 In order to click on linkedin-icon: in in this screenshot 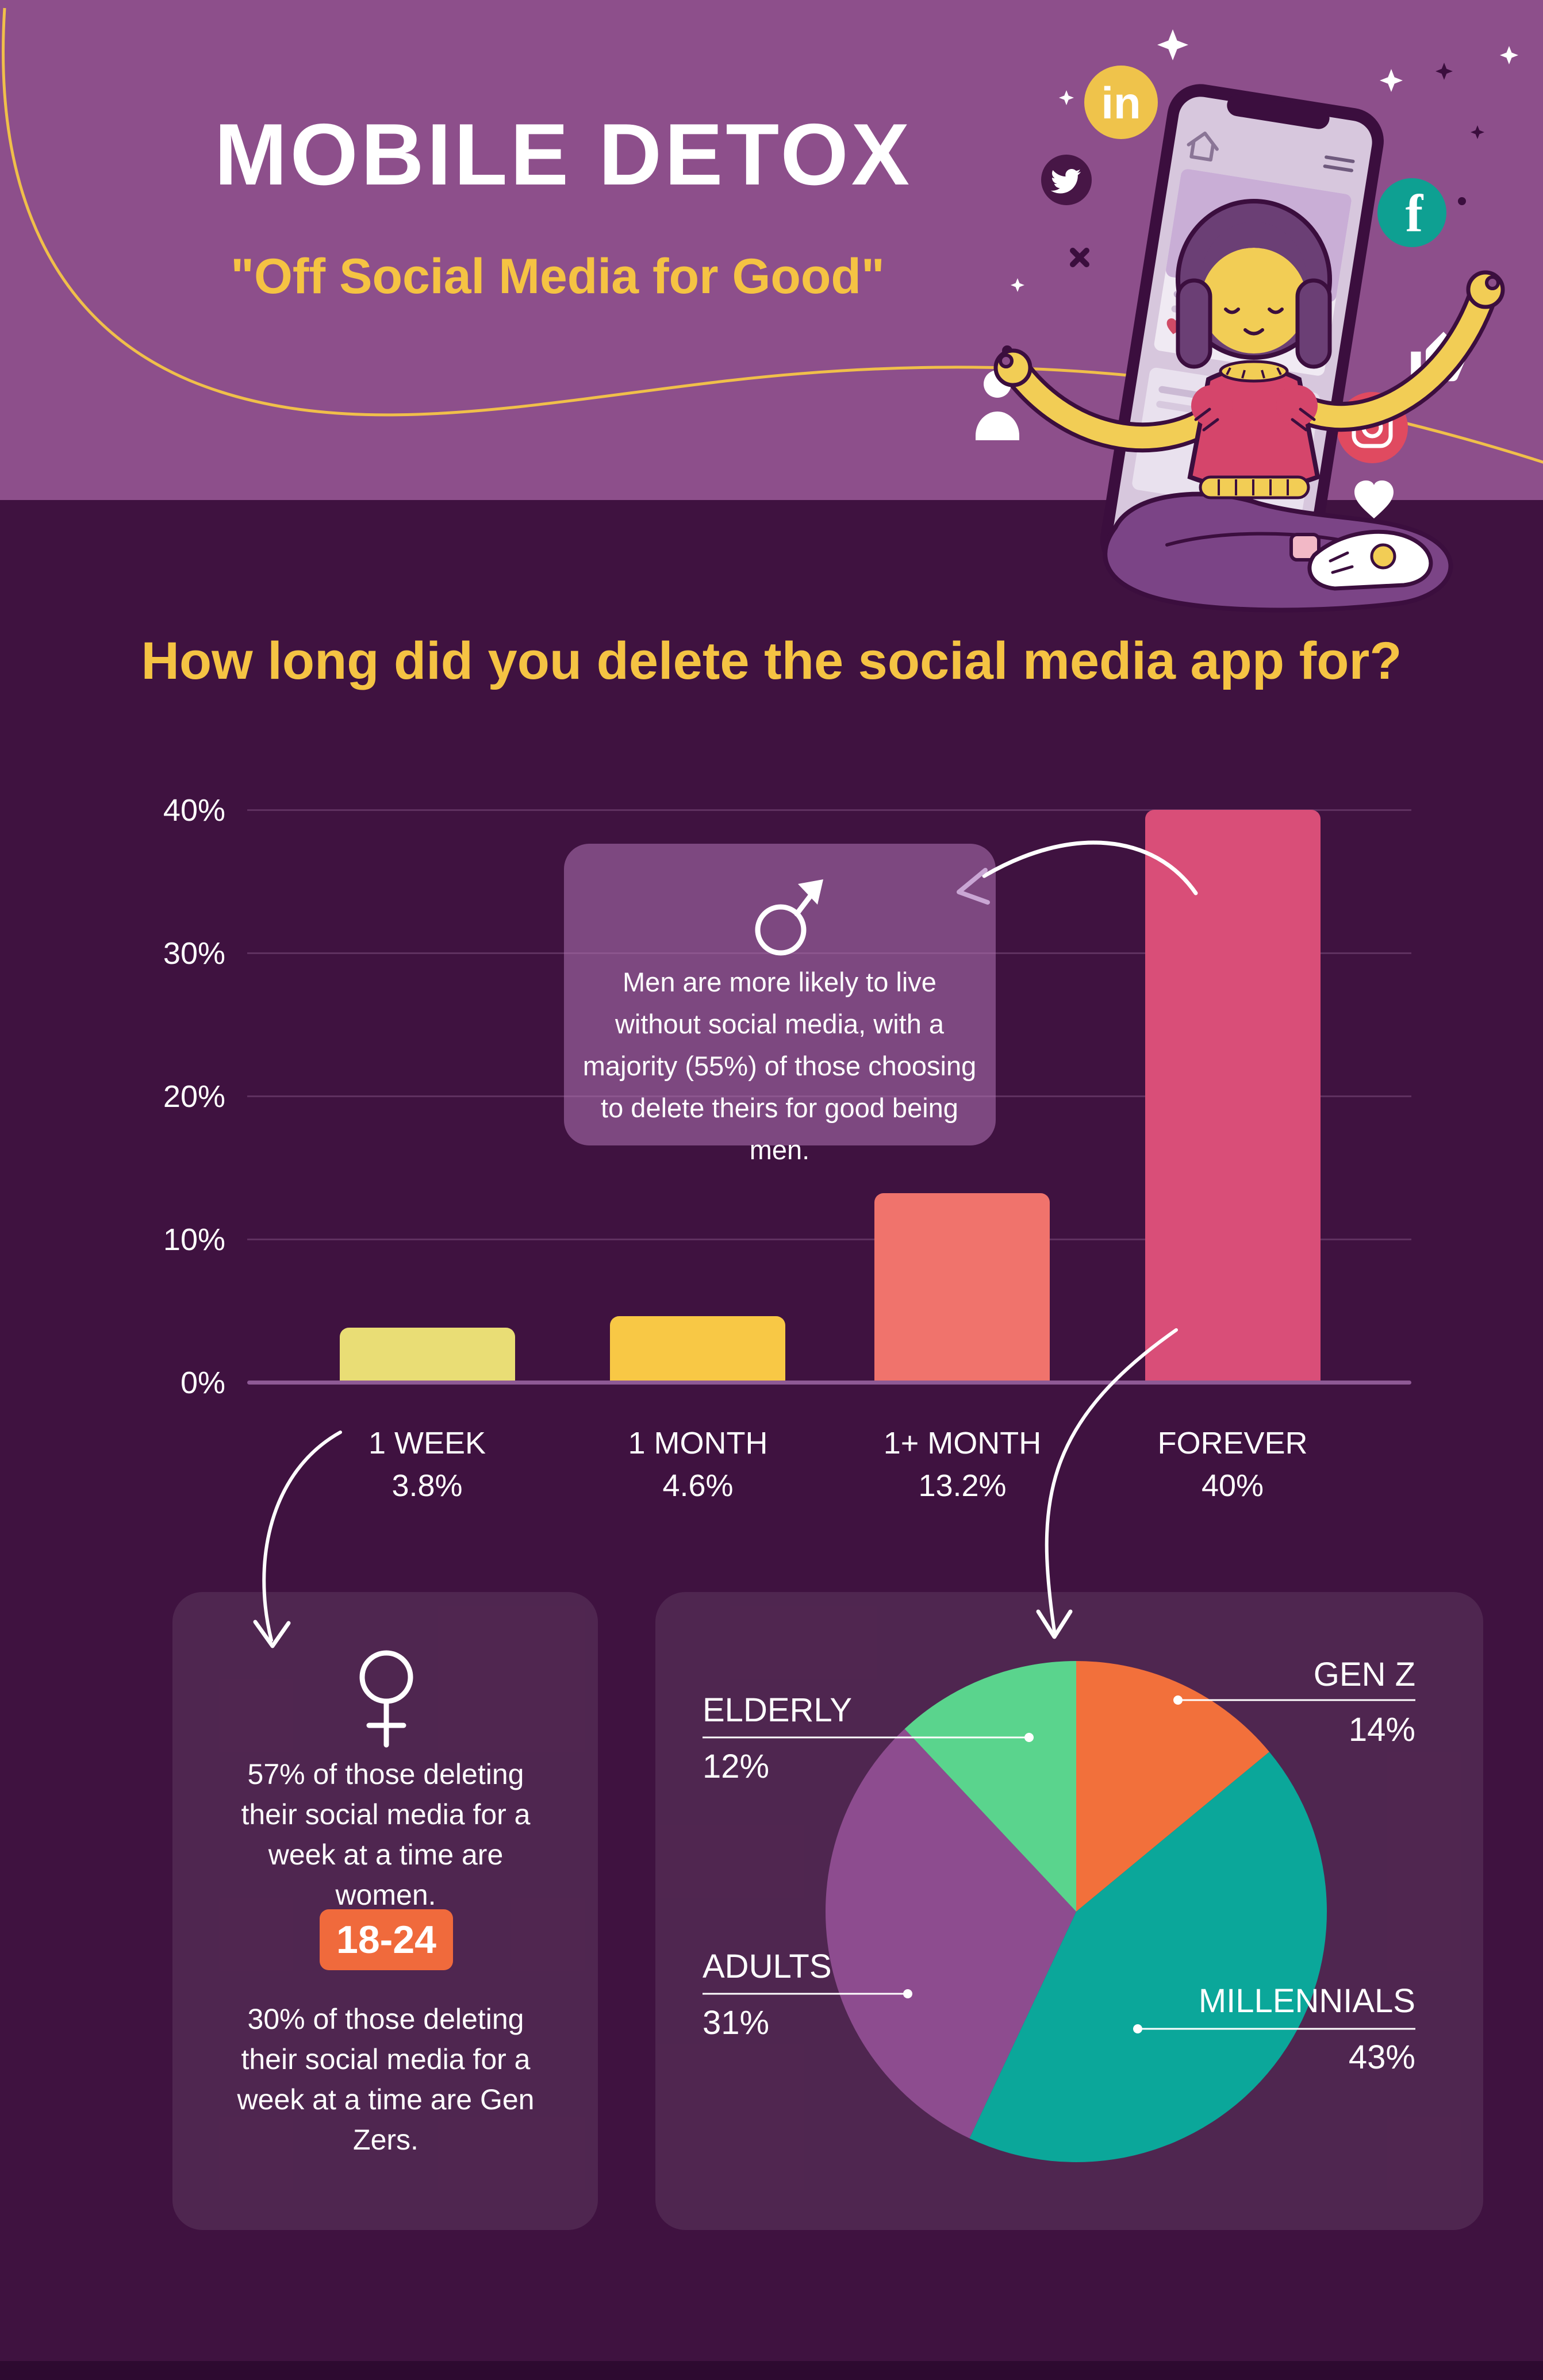, I will do `click(1121, 102)`.